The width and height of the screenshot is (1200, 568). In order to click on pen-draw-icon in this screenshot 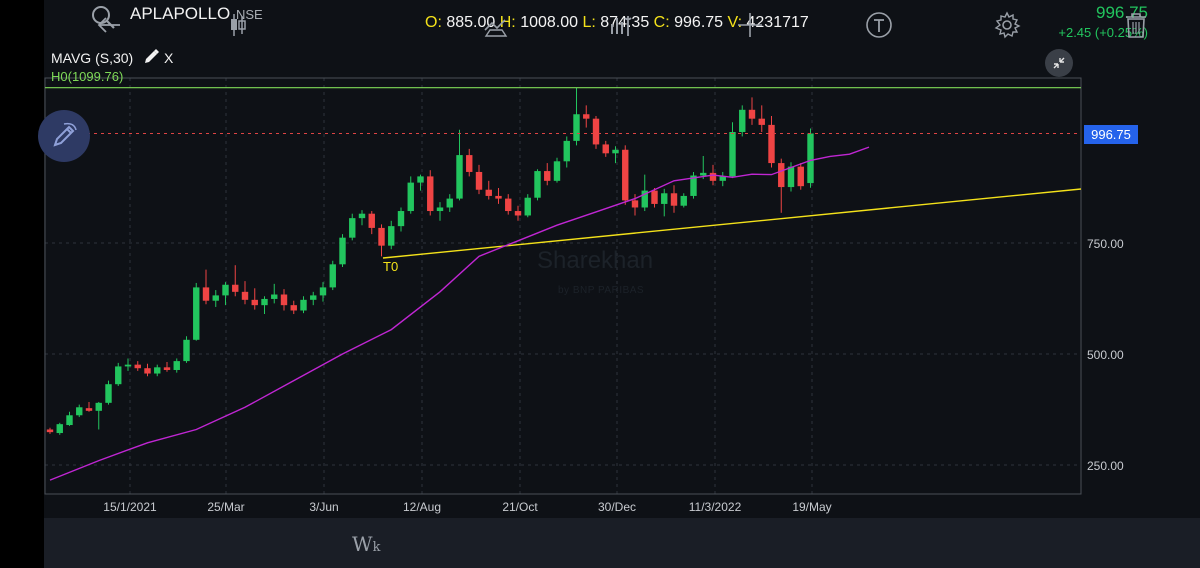, I will do `click(65, 134)`.